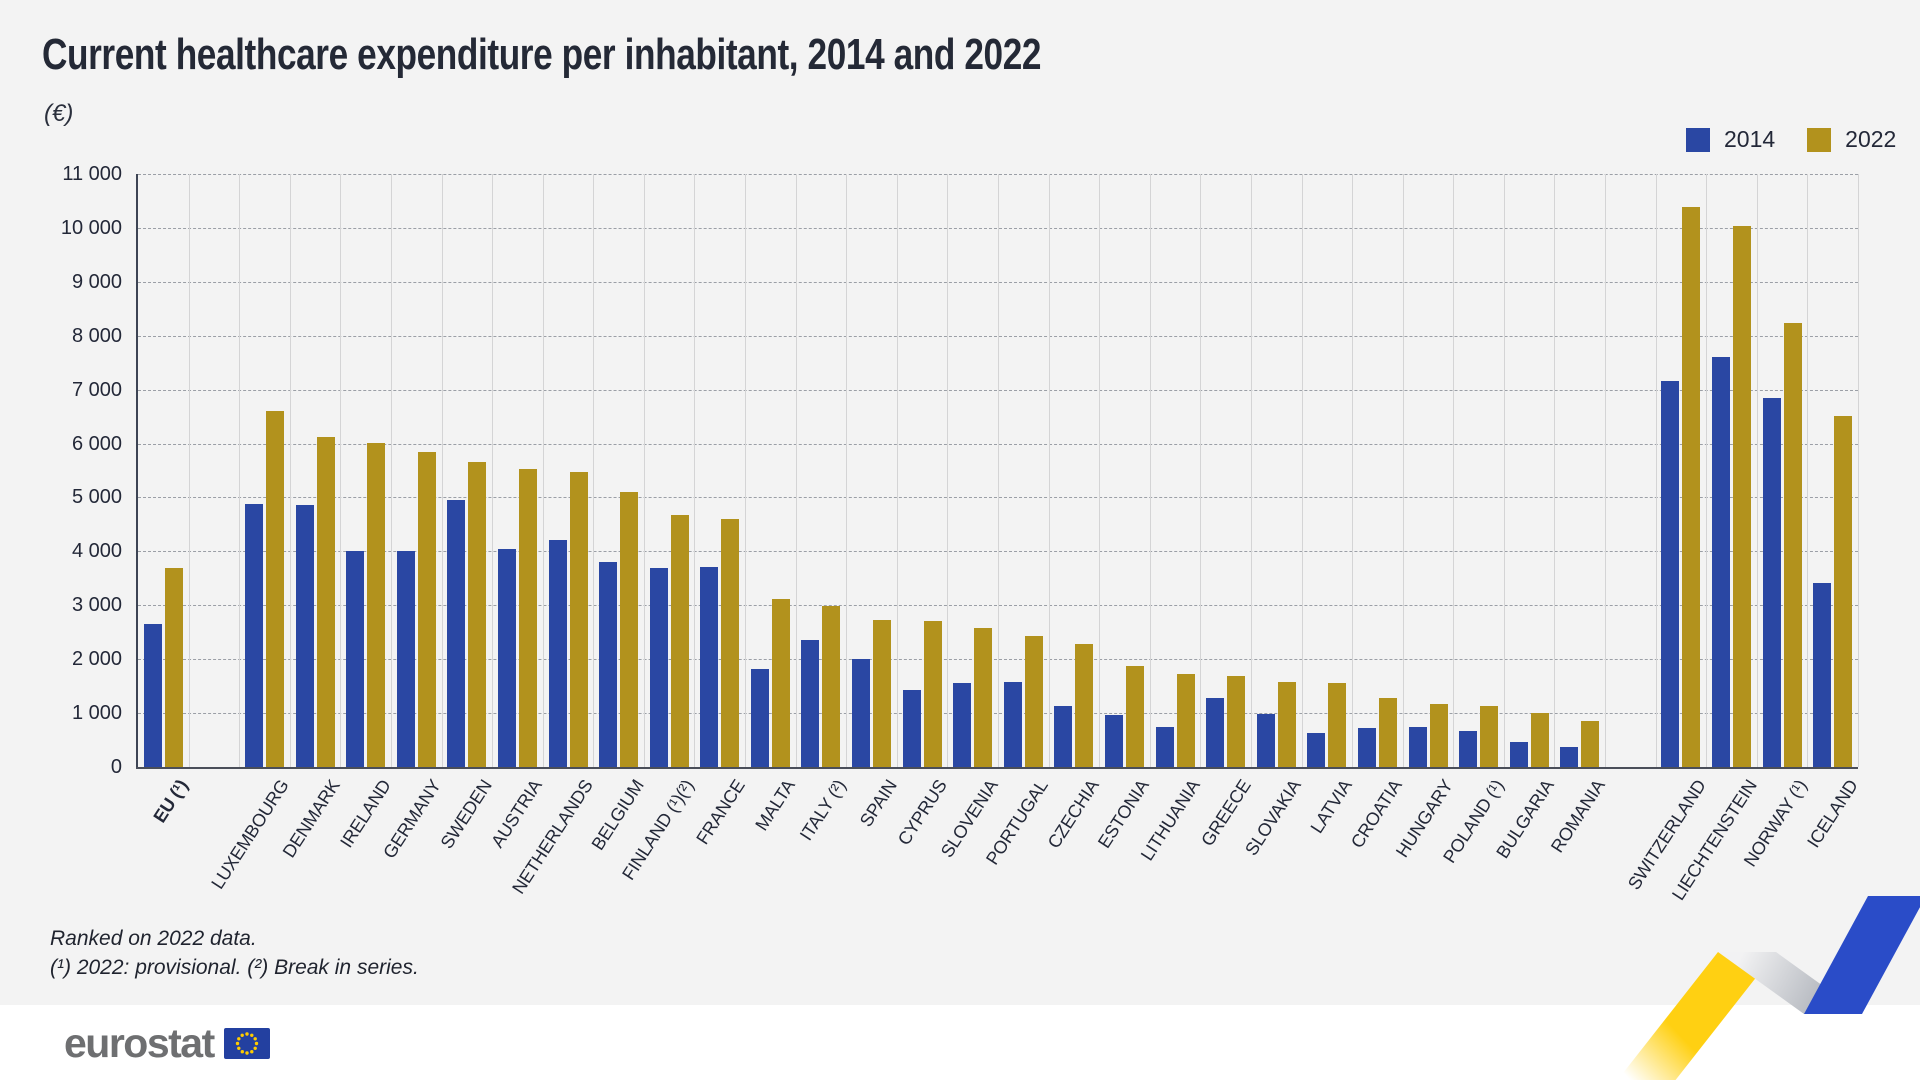  Describe the element at coordinates (59, 113) in the screenshot. I see `unit-label: (€)` at that location.